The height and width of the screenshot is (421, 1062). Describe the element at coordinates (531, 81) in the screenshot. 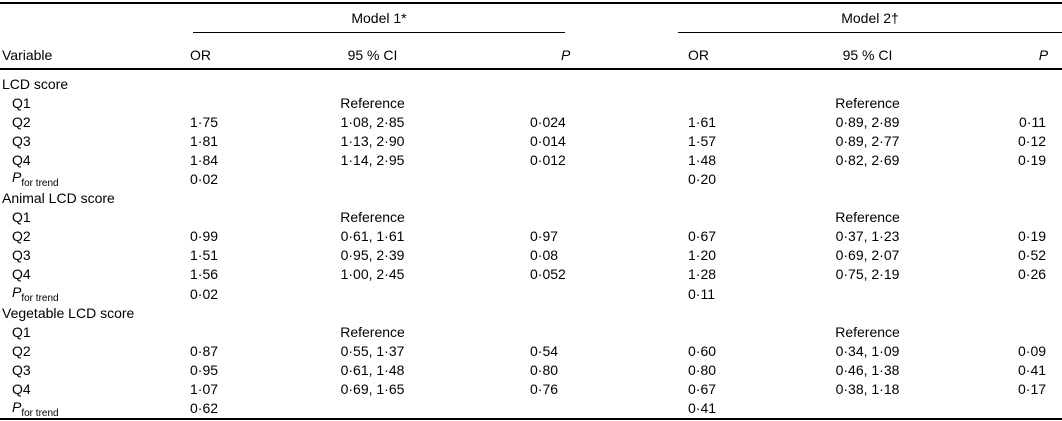

I see `section-row: LCD score` at that location.